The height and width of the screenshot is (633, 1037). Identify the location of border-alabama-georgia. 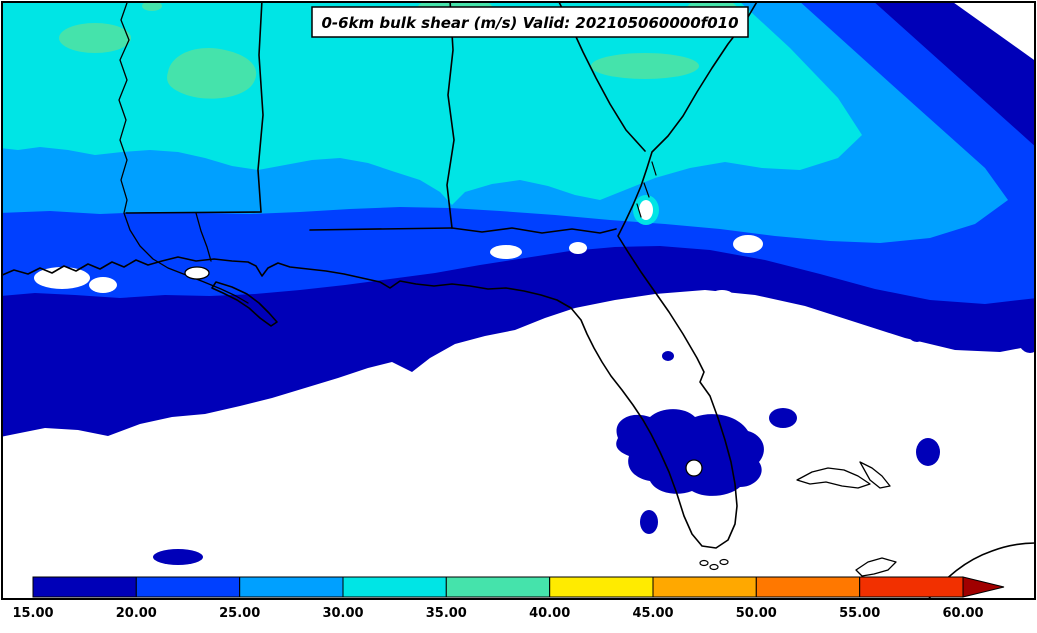
(450, 115).